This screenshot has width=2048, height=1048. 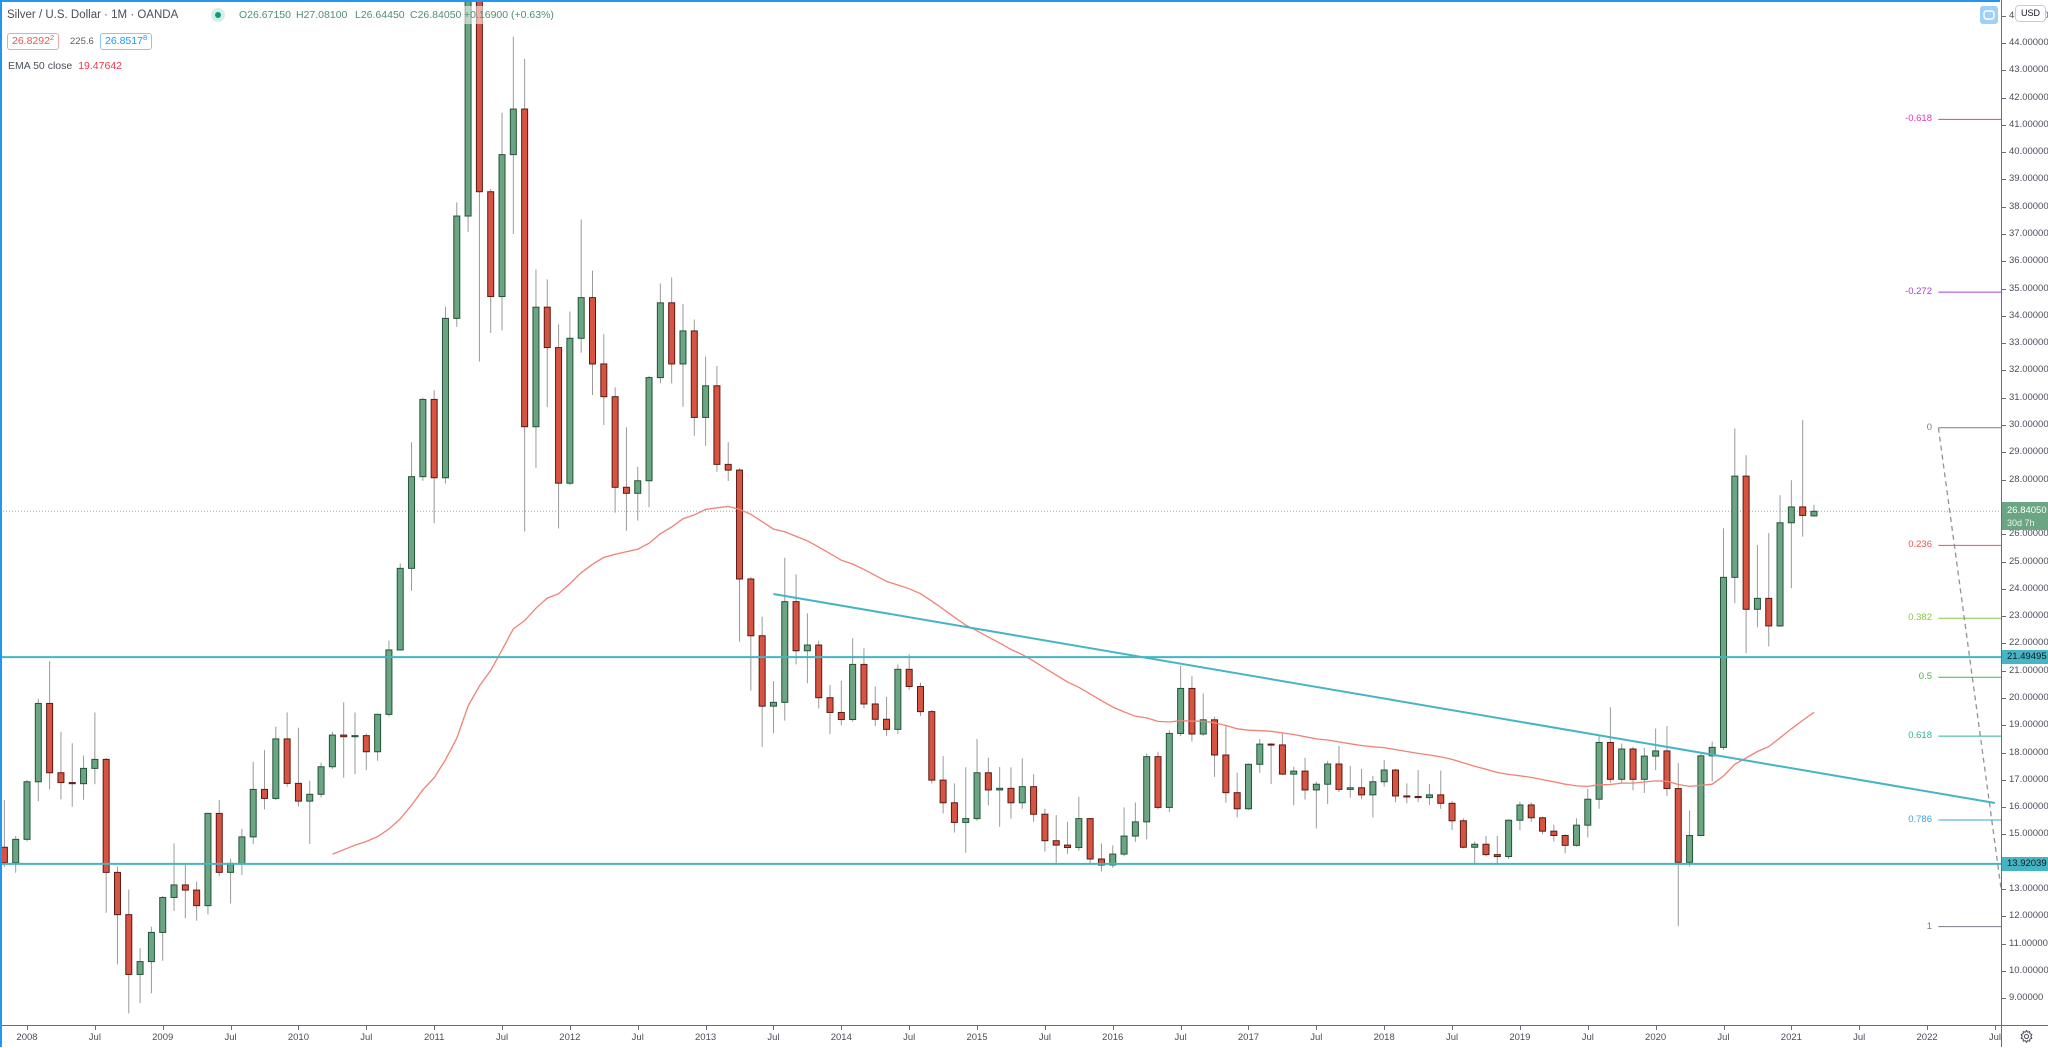 What do you see at coordinates (65, 64) in the screenshot?
I see `indicator-legend-ema: EMA 50 close 19.47642` at bounding box center [65, 64].